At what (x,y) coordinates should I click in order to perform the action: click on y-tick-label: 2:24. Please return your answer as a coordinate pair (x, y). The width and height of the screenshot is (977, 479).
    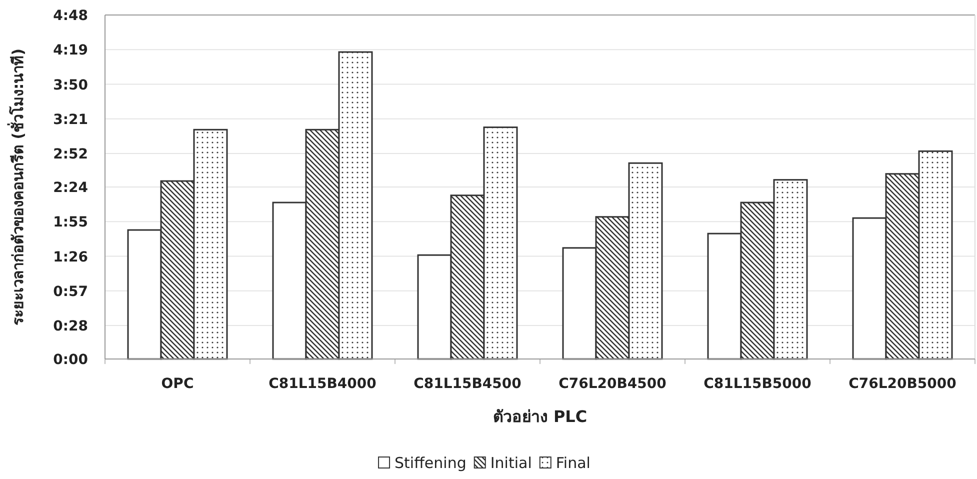
    Looking at the image, I should click on (70, 188).